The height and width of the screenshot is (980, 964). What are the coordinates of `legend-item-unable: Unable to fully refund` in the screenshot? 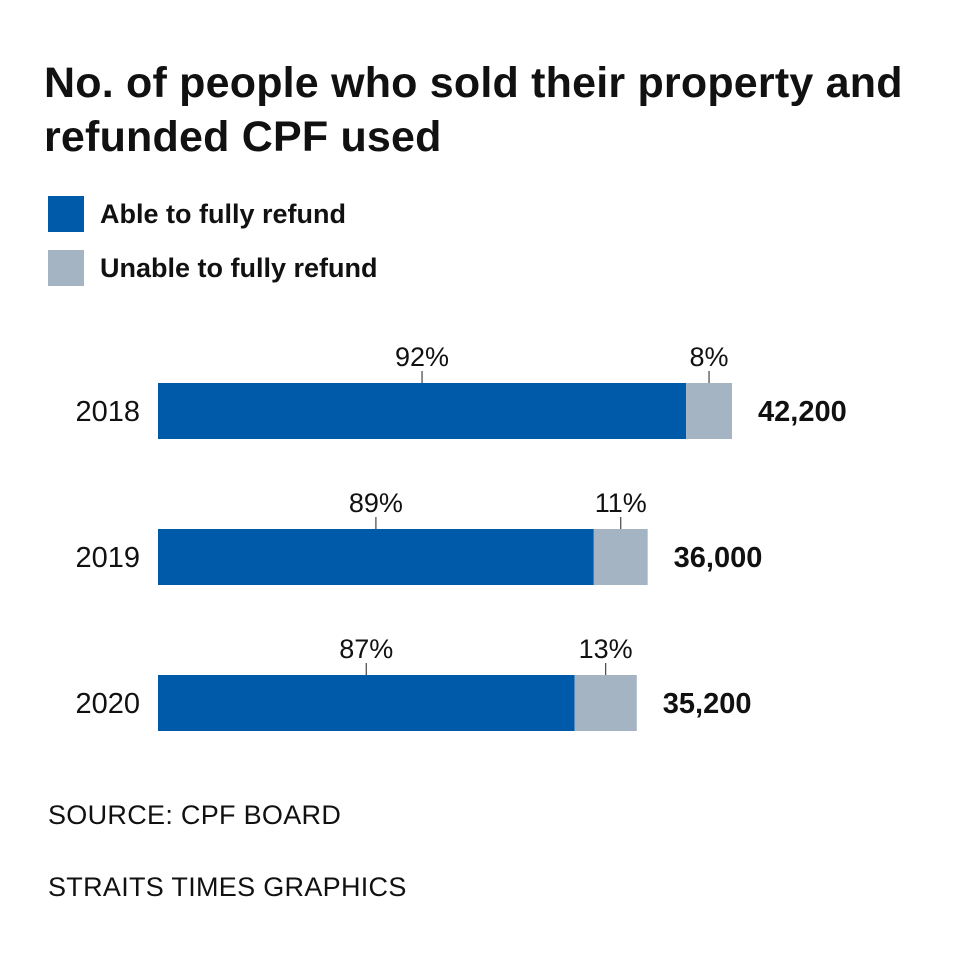 It's located at (213, 268).